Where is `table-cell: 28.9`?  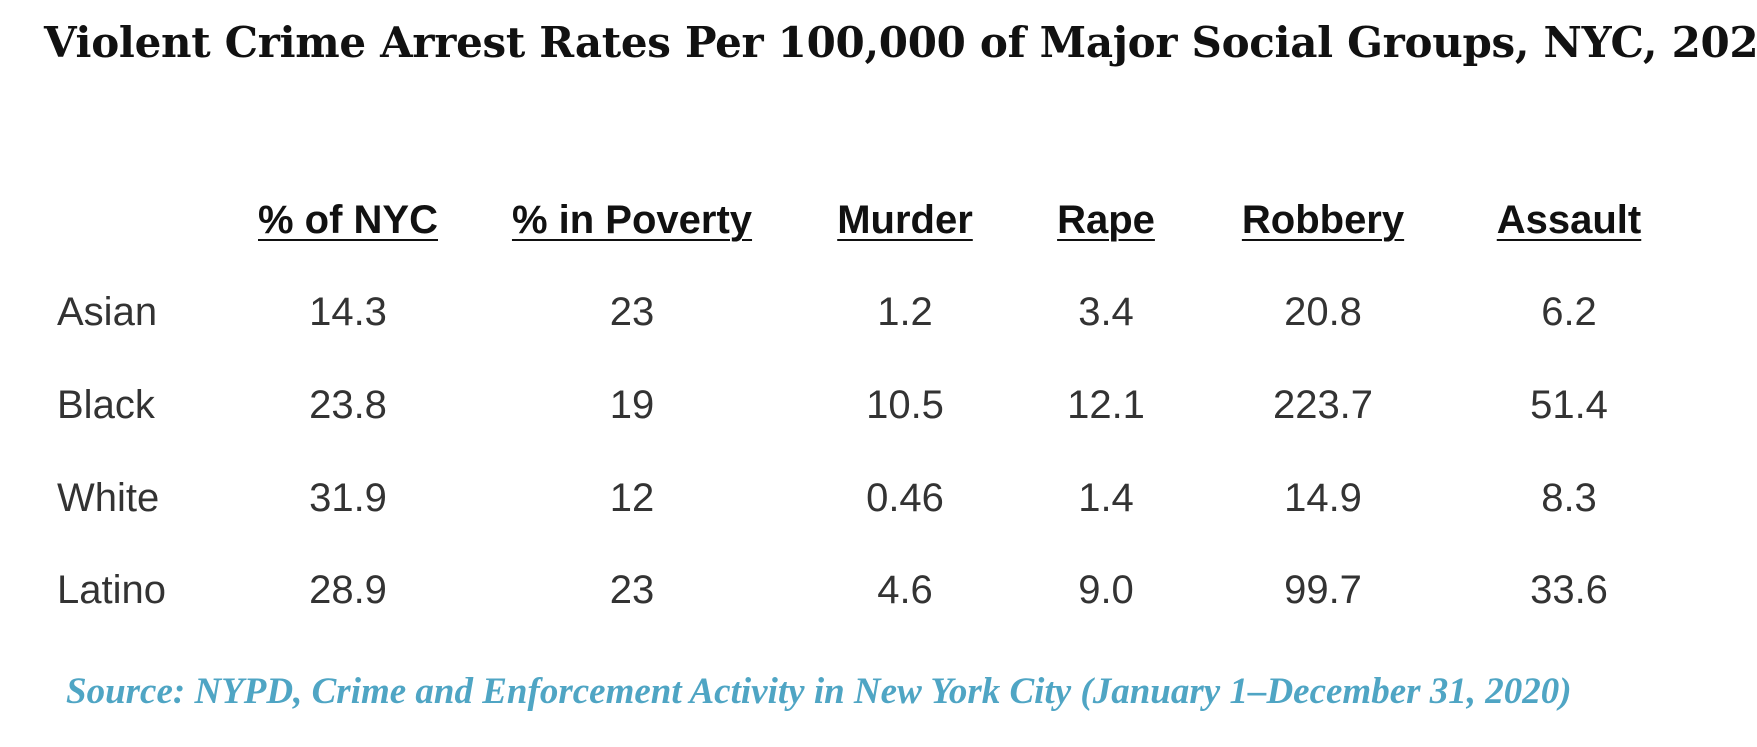
table-cell: 28.9 is located at coordinates (348, 590).